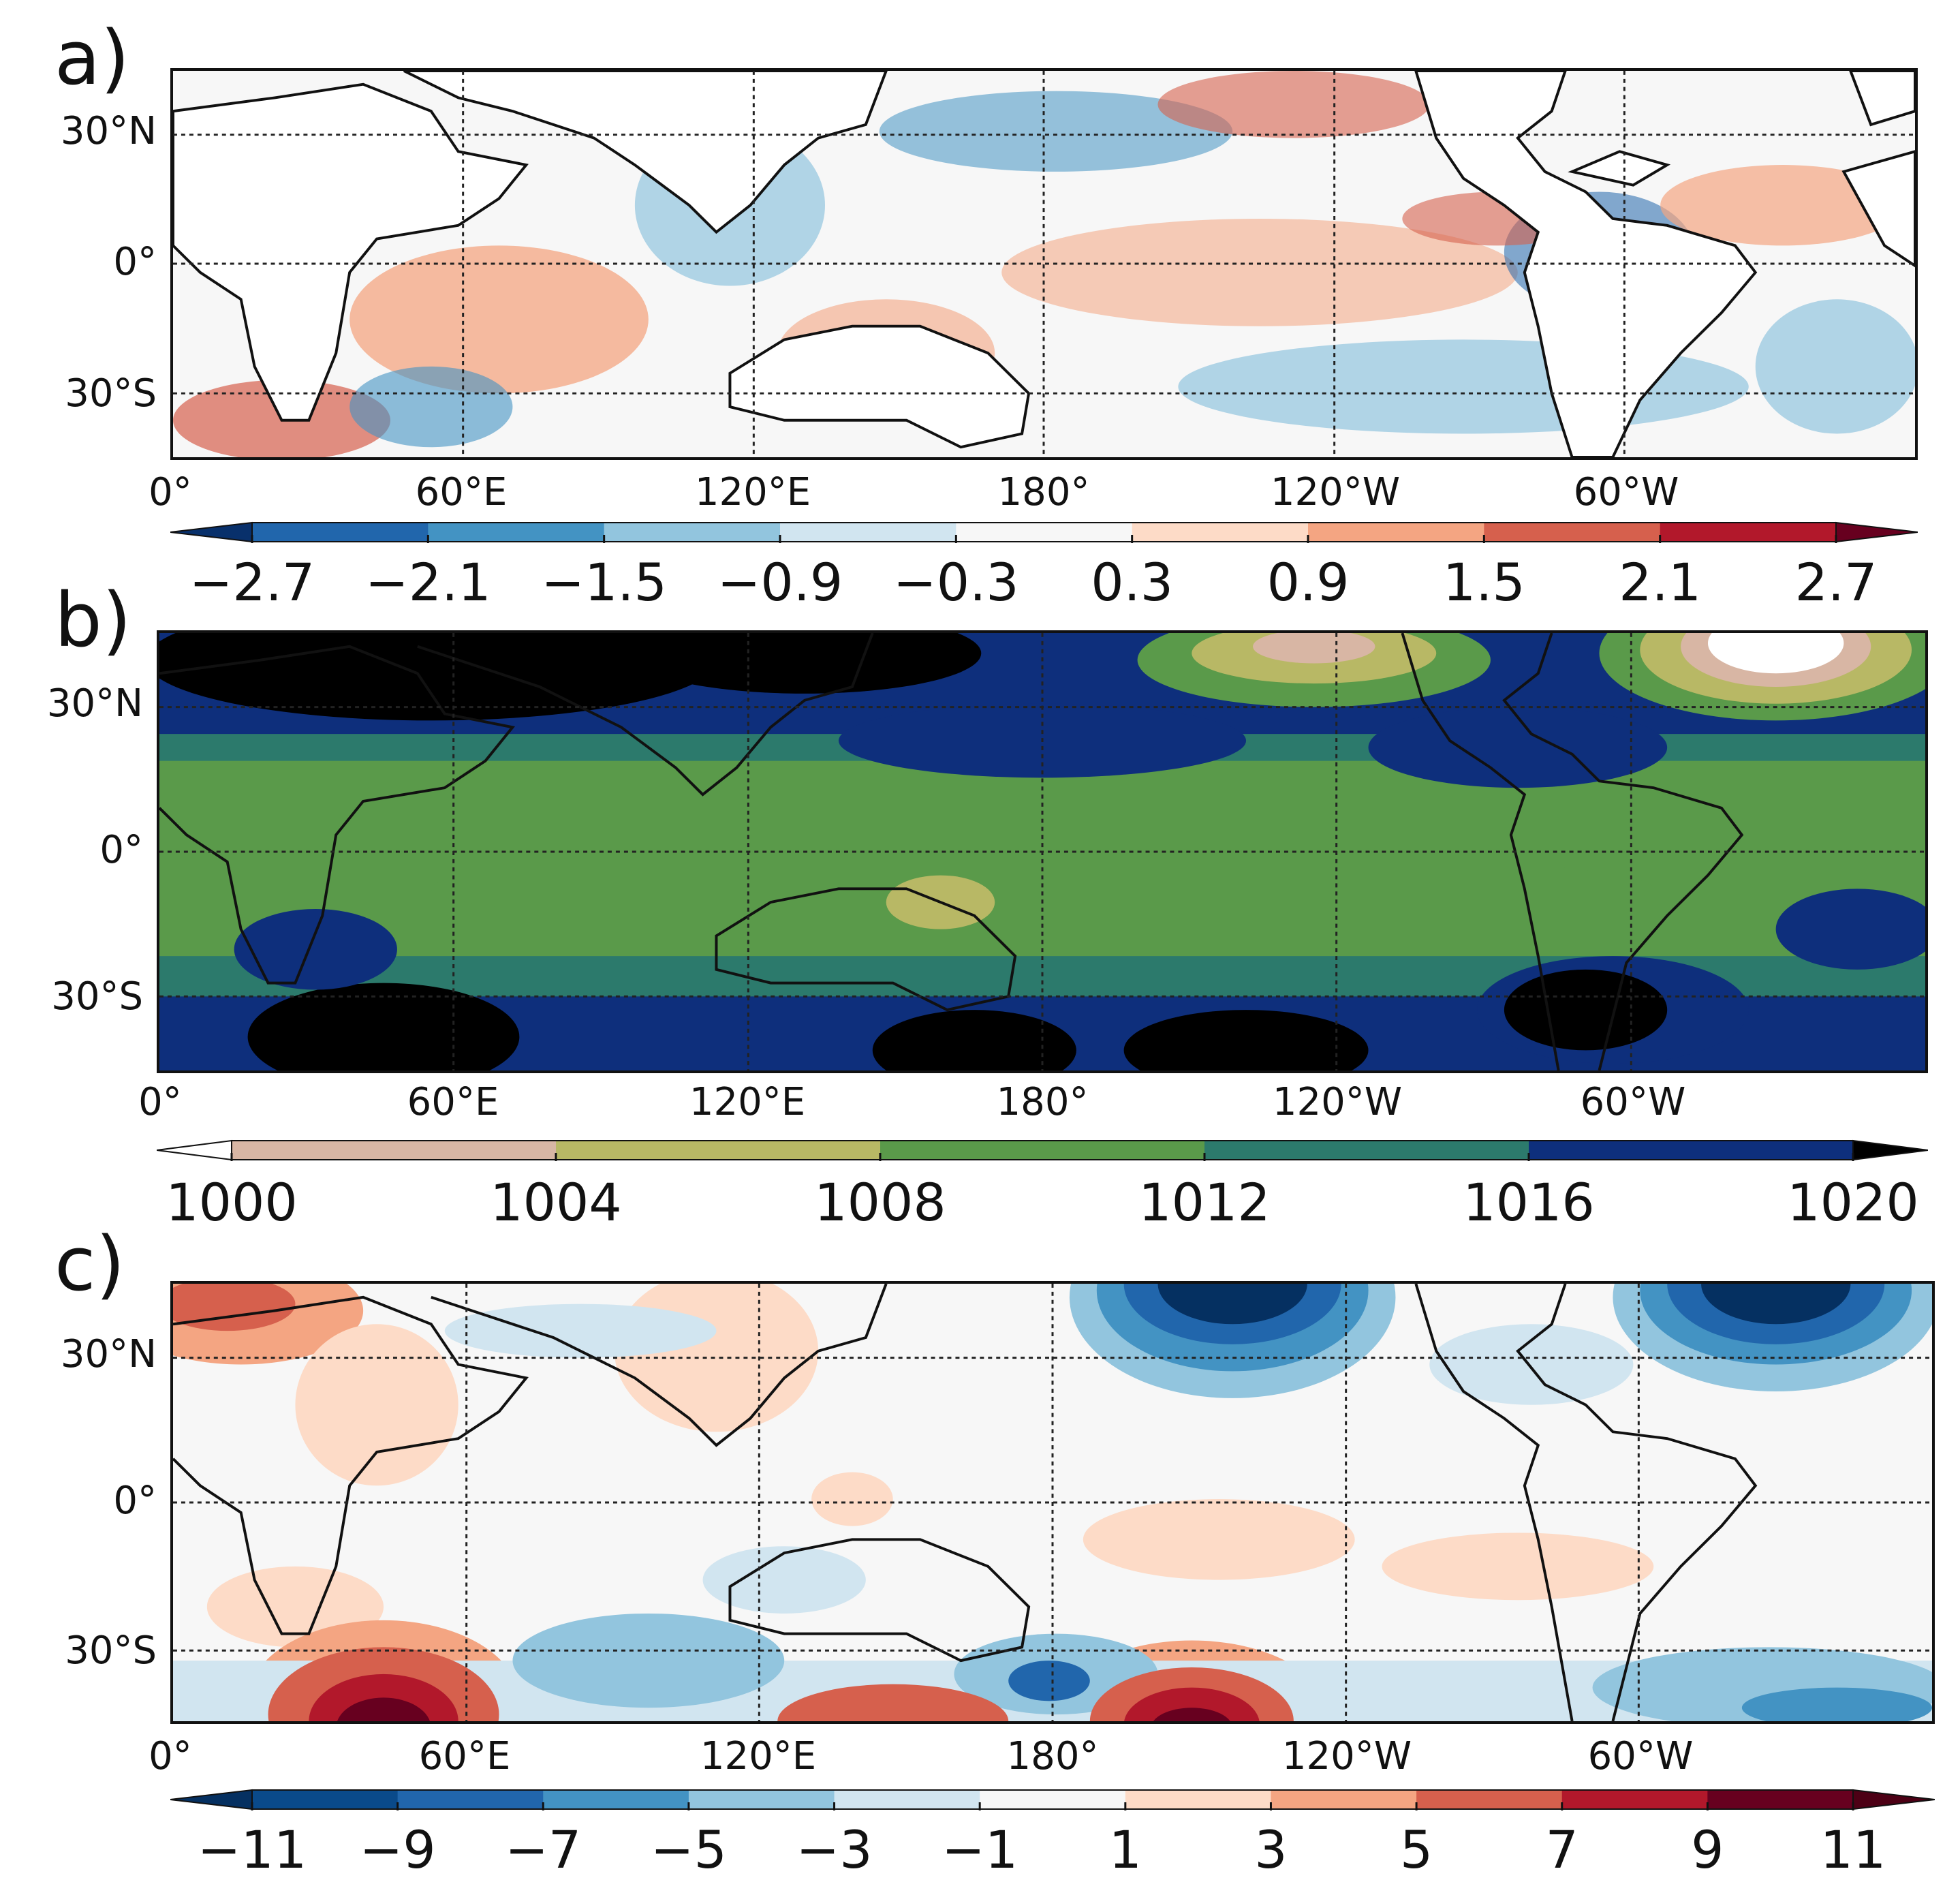 The width and height of the screenshot is (1960, 1897). Describe the element at coordinates (1308, 582) in the screenshot. I see `colorbar-tick-label: 0.9` at that location.